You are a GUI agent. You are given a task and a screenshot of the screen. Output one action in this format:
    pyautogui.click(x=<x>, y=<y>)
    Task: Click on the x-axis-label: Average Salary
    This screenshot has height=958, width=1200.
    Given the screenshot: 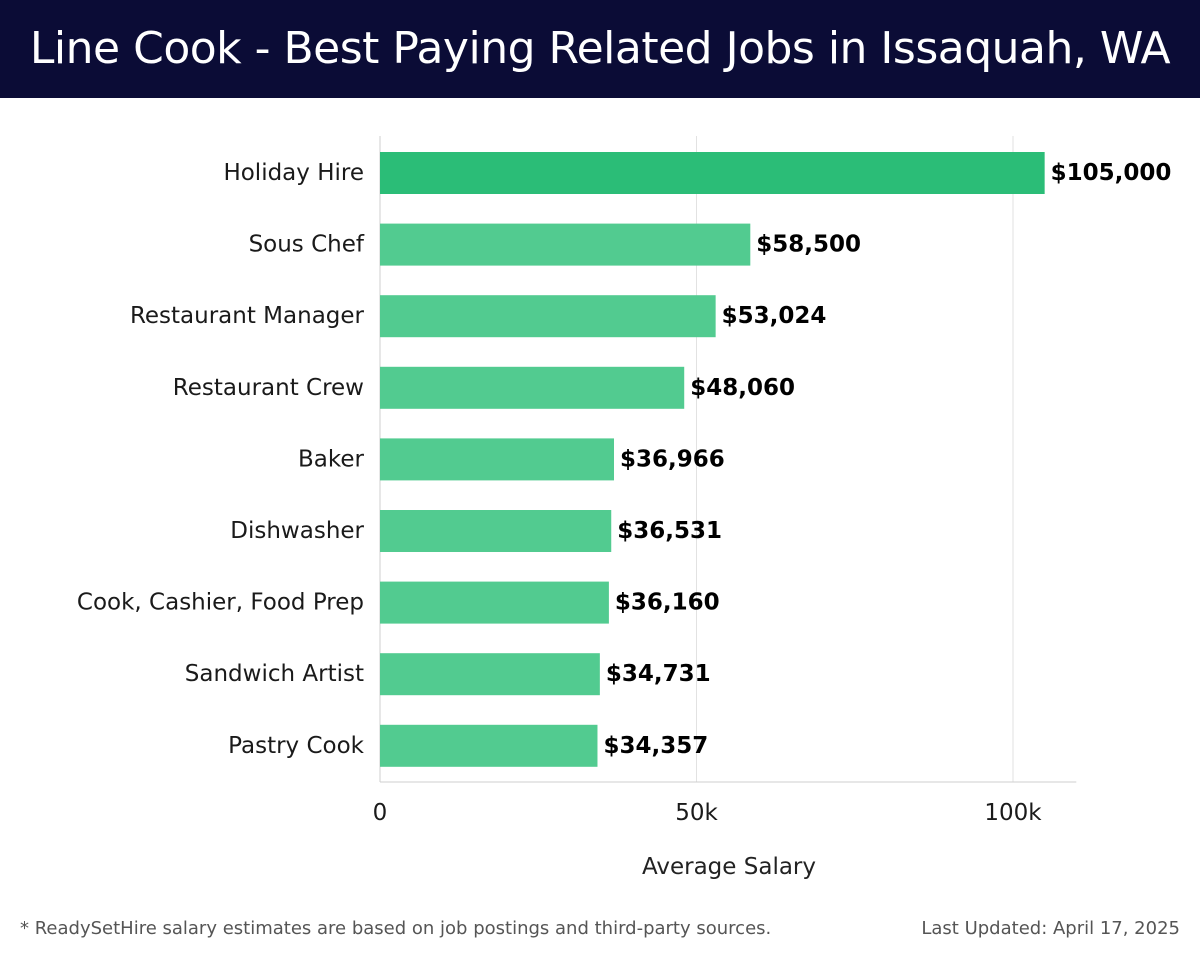 What is the action you would take?
    pyautogui.click(x=729, y=867)
    